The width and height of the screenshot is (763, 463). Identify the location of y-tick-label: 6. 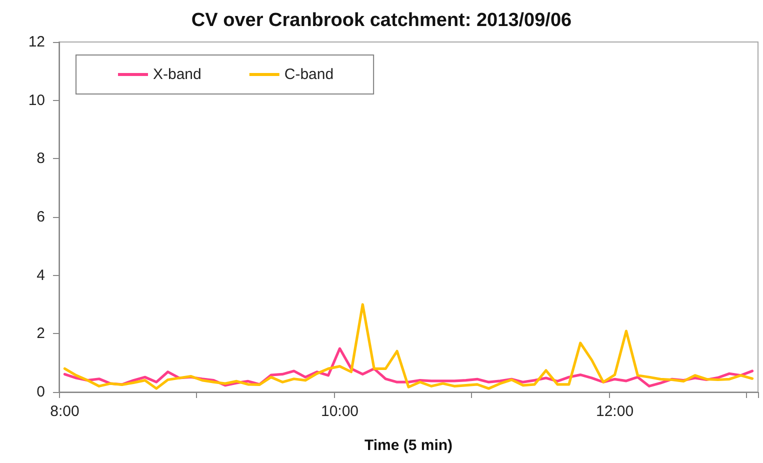
(40, 217).